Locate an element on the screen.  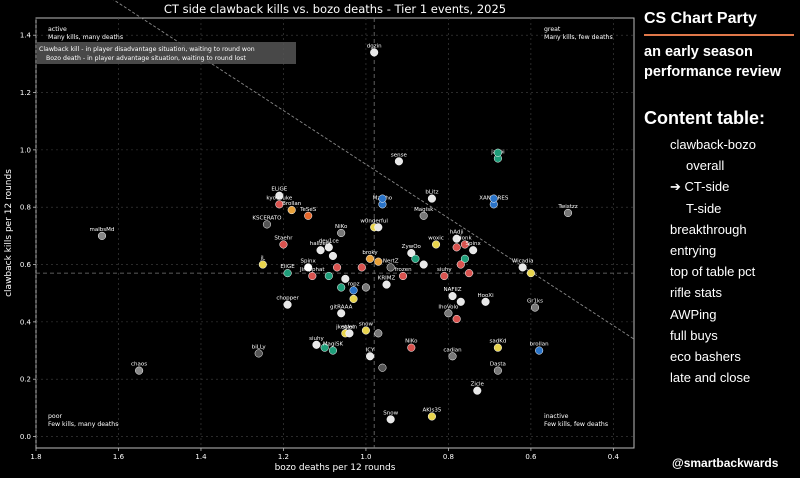
toc-item: breakthrough is located at coordinates (708, 229).